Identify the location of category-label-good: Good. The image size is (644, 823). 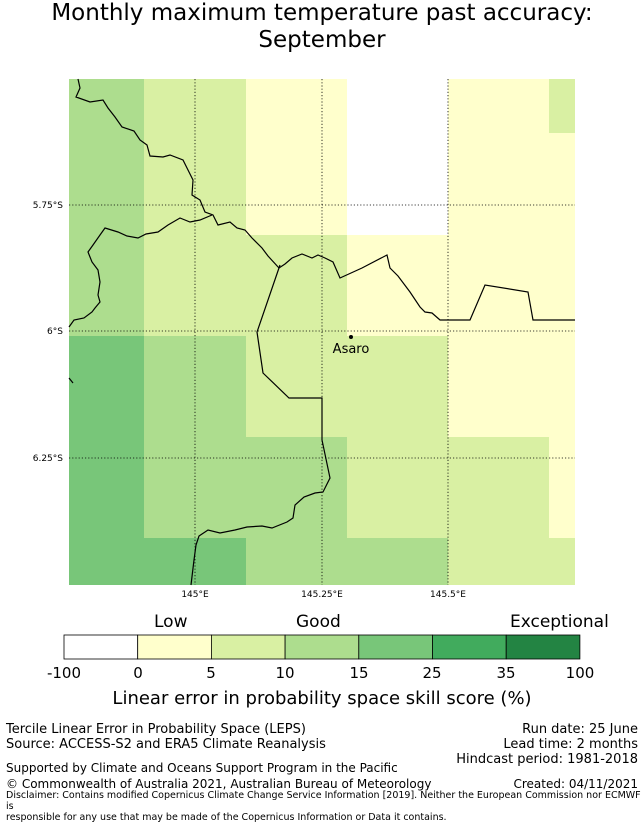
(318, 622).